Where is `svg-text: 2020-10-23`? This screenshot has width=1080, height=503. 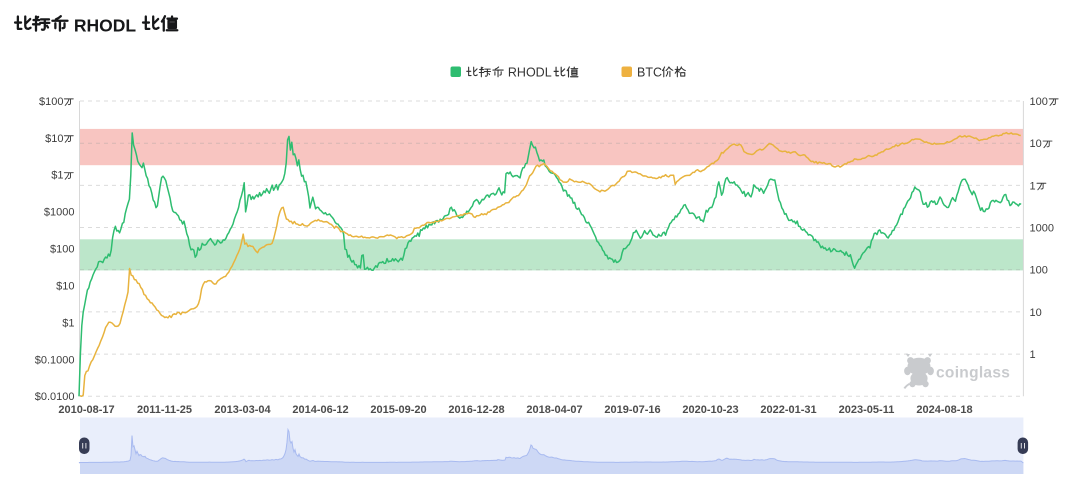
svg-text: 2020-10-23 is located at coordinates (710, 410).